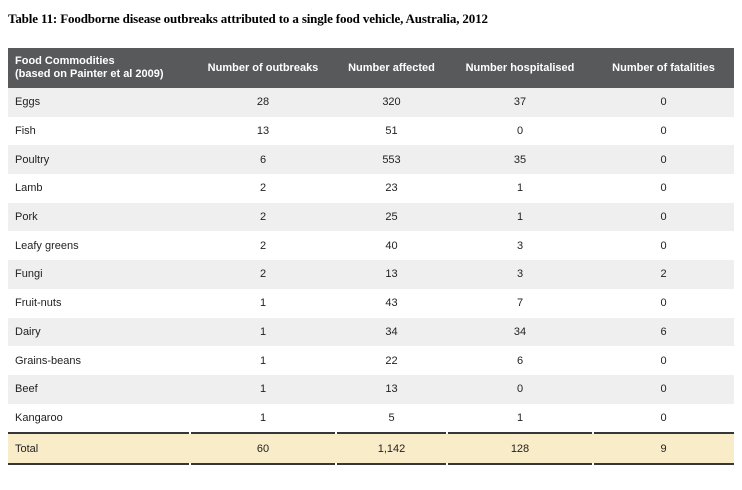  What do you see at coordinates (371, 131) in the screenshot?
I see `table-row-fish: Fish 13 51 0 0` at bounding box center [371, 131].